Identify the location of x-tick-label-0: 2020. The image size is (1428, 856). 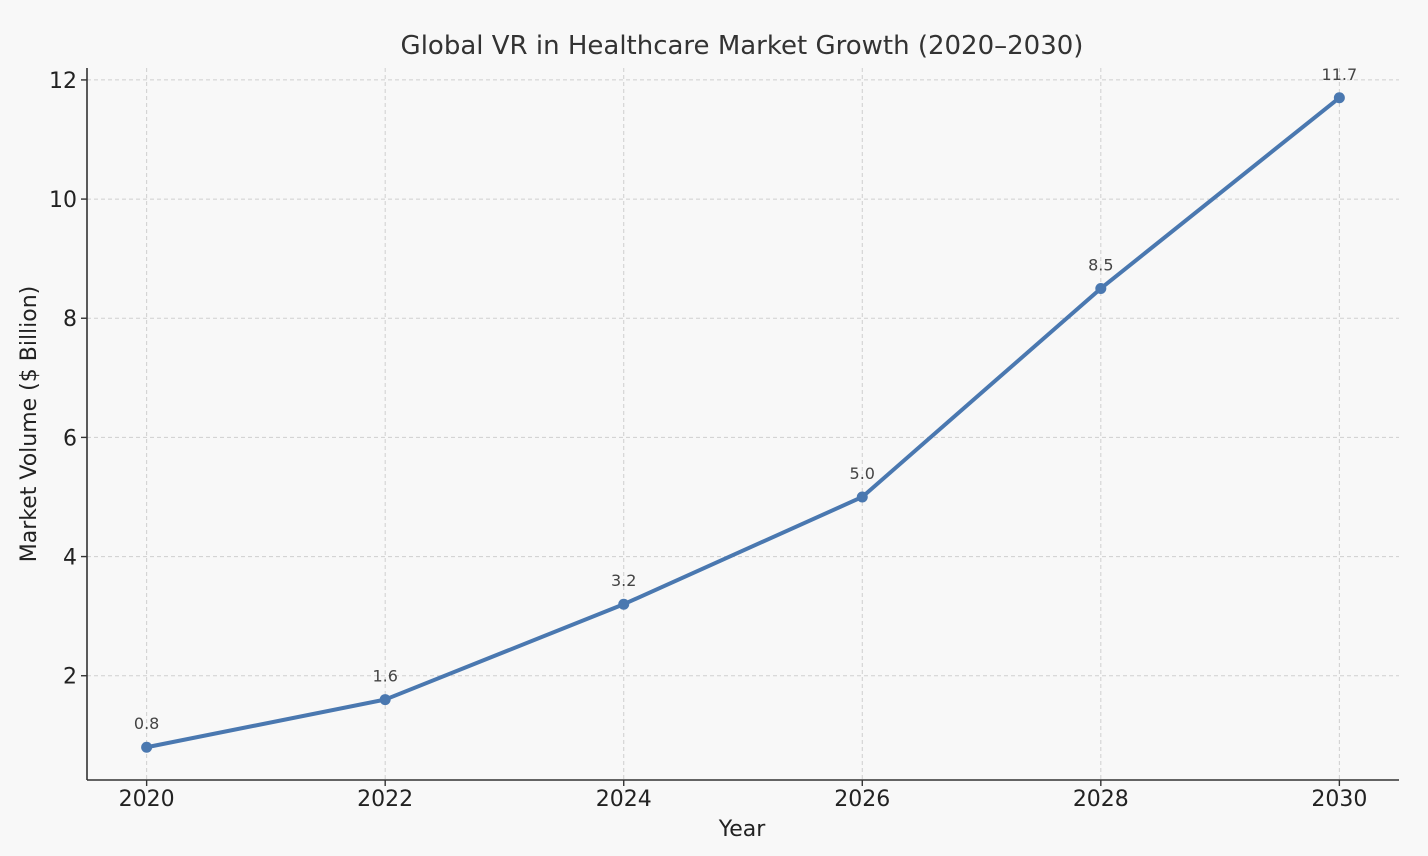
(147, 799).